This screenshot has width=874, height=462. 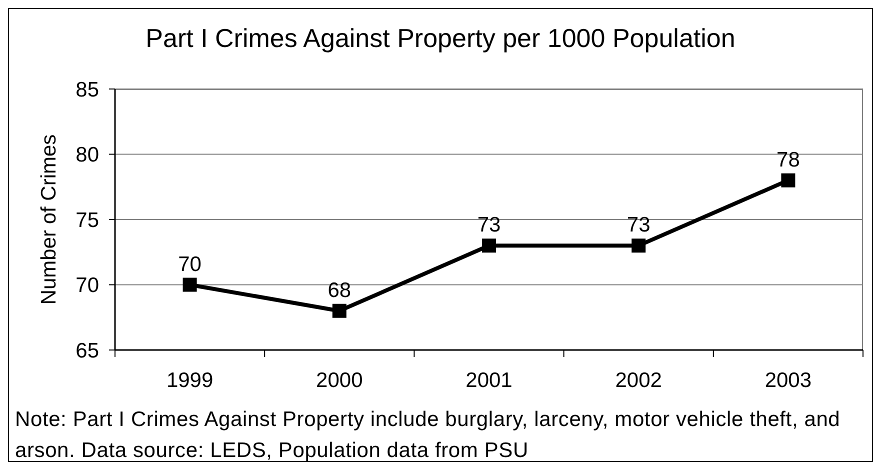 What do you see at coordinates (339, 380) in the screenshot?
I see `x-tick-label: 2000` at bounding box center [339, 380].